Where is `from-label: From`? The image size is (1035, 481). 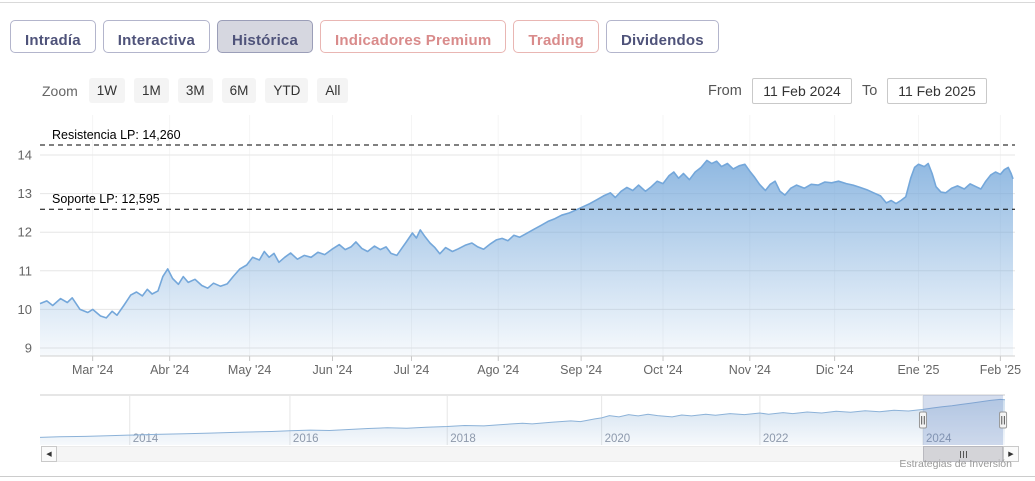 from-label: From is located at coordinates (725, 91).